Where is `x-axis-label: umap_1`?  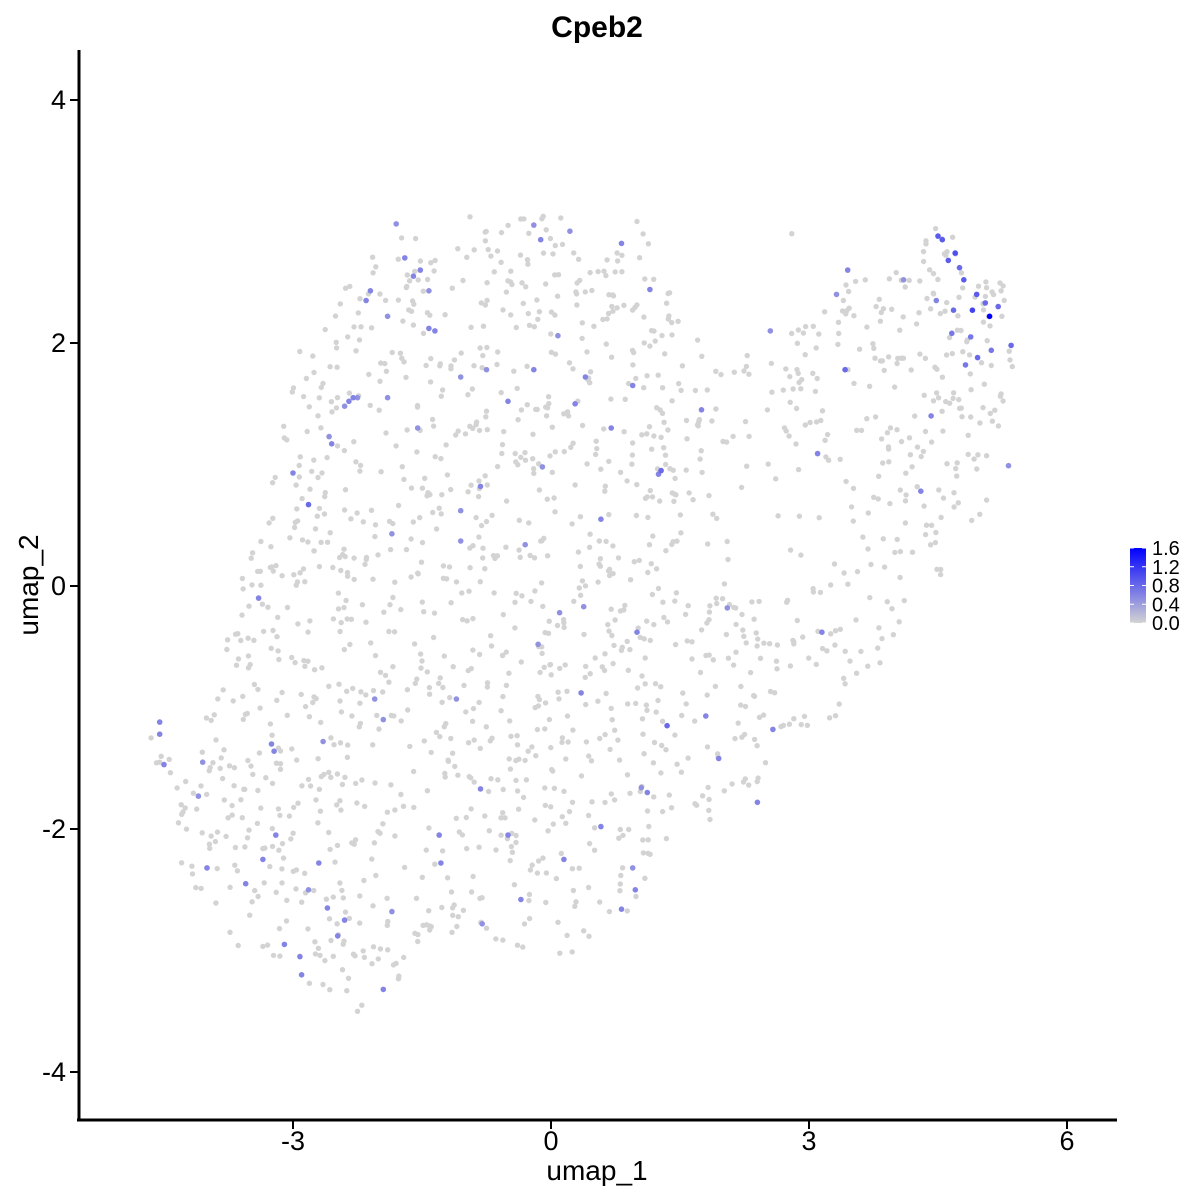 x-axis-label: umap_1 is located at coordinates (596, 1170).